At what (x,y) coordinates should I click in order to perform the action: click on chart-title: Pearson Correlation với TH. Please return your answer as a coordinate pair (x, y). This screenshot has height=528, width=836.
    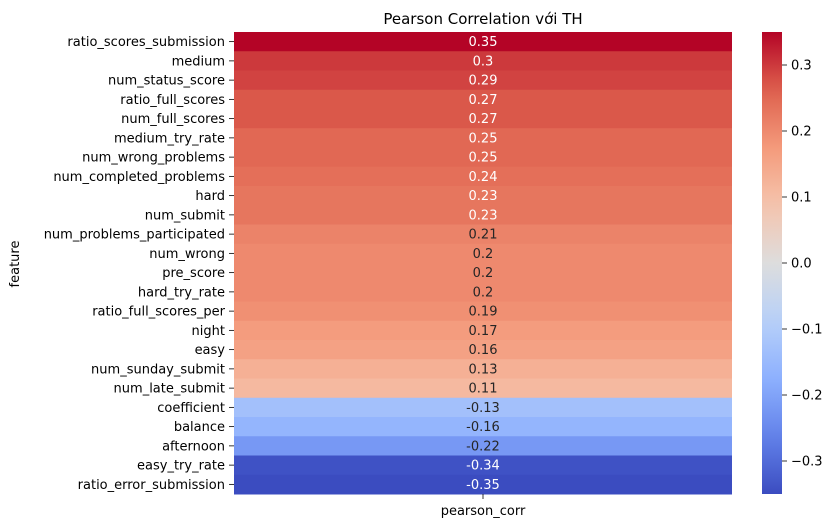
    Looking at the image, I should click on (482, 19).